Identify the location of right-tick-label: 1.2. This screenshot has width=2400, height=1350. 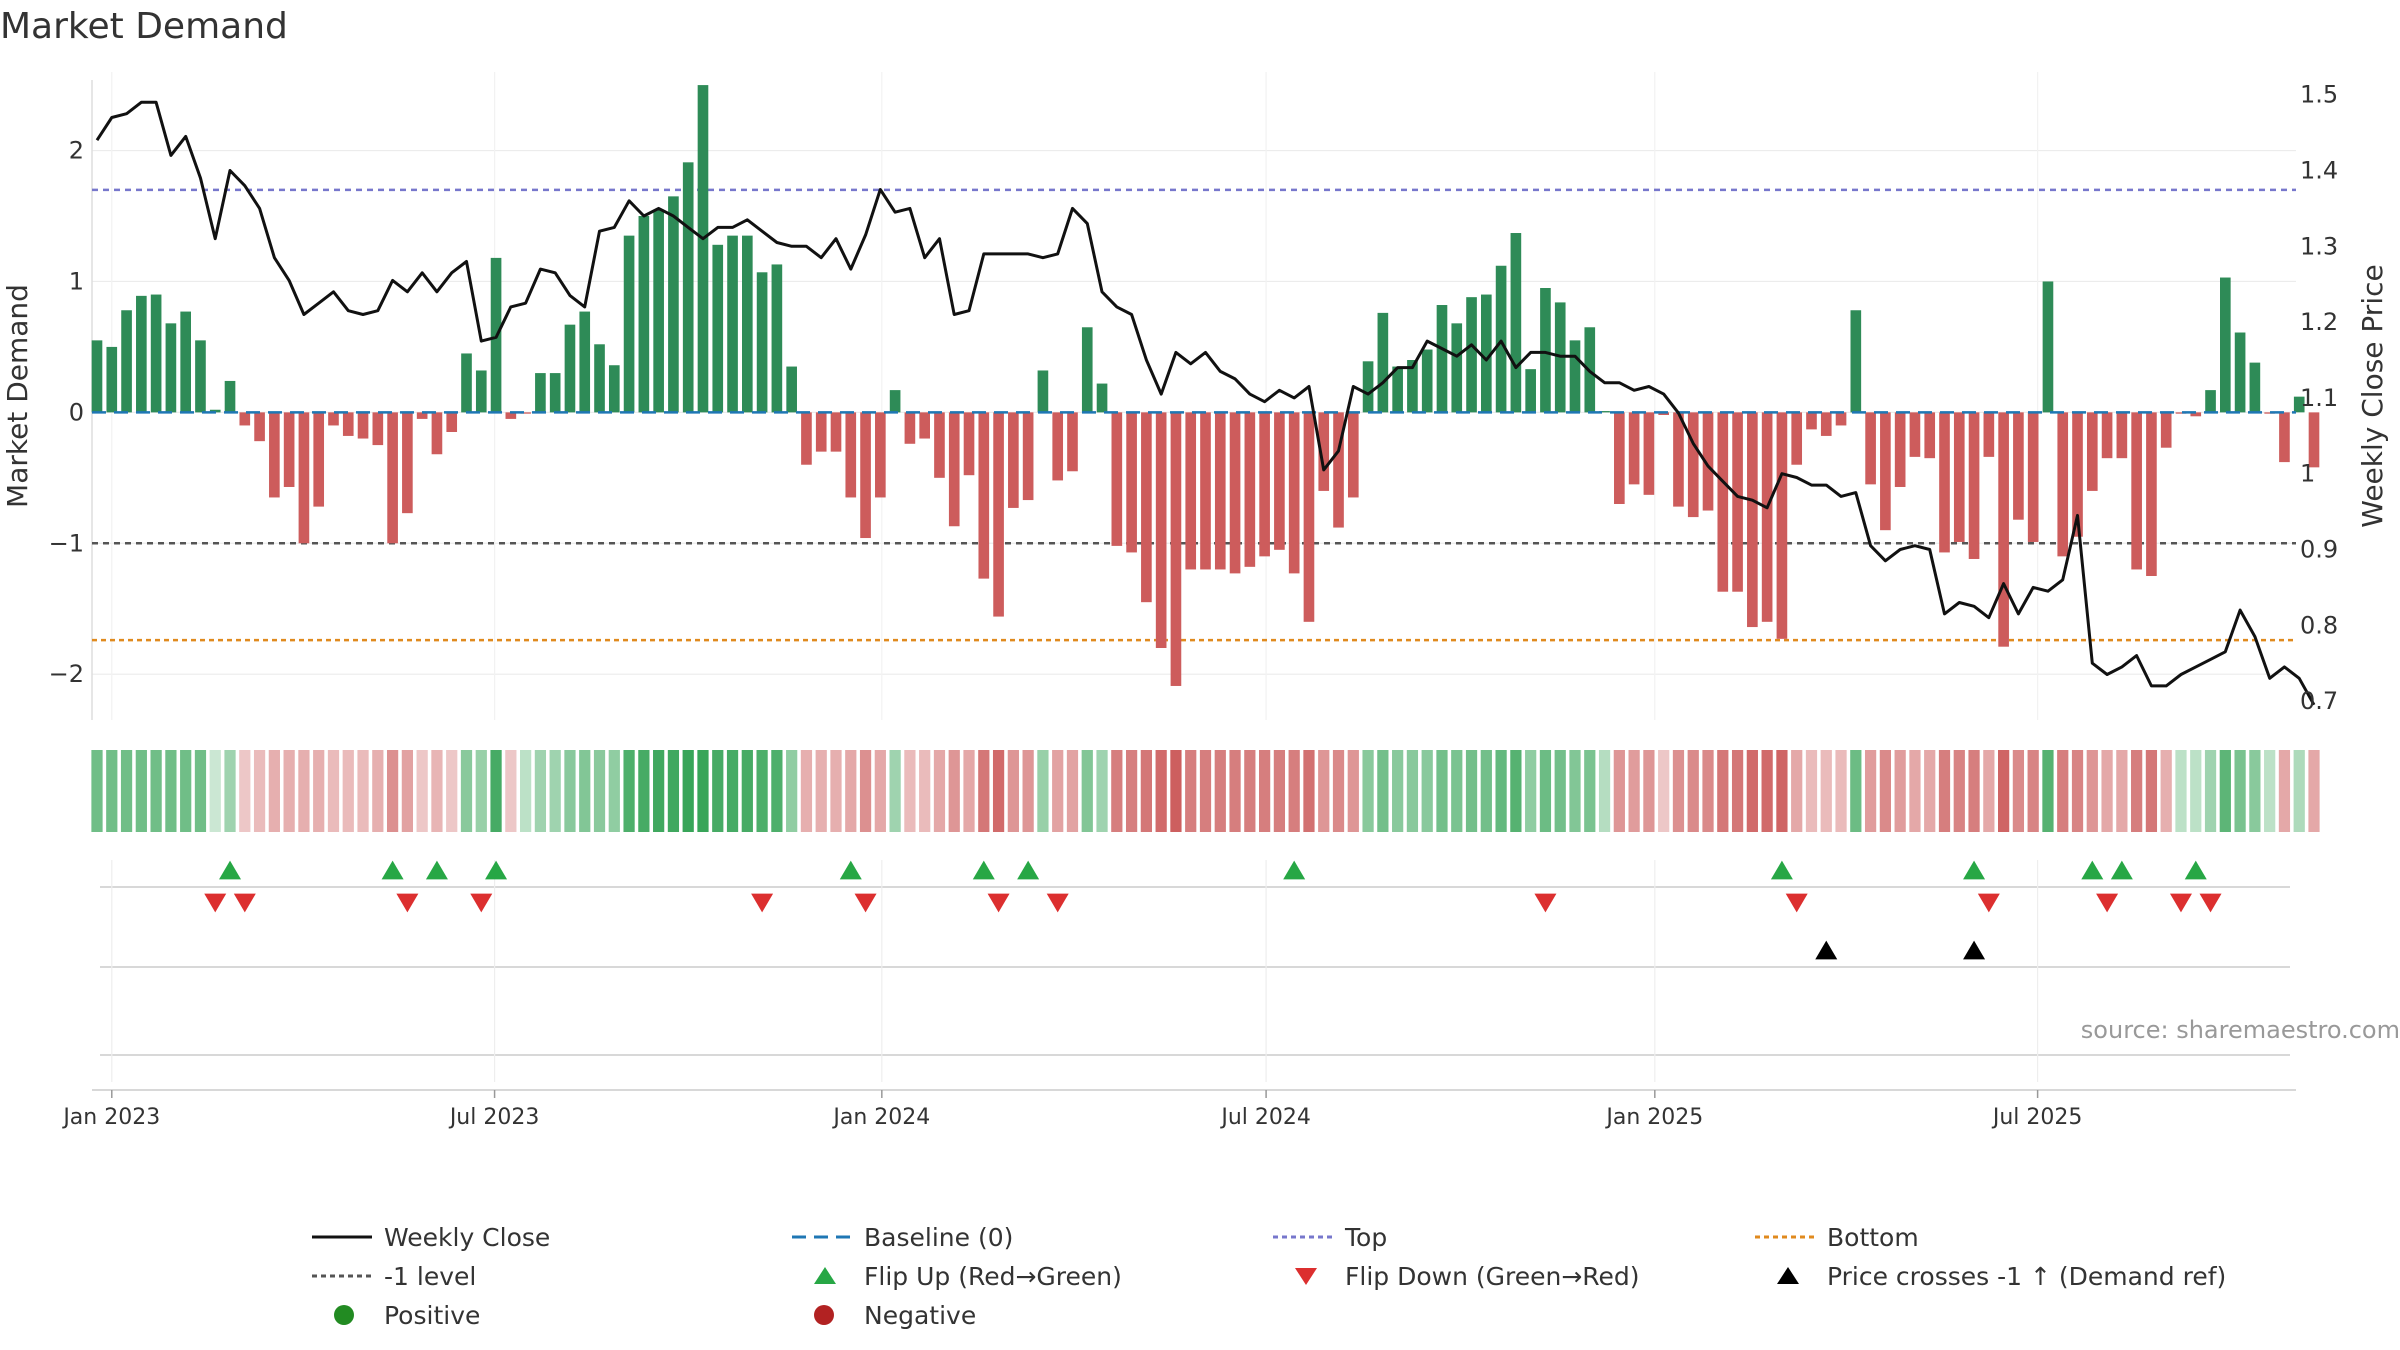
(2319, 322).